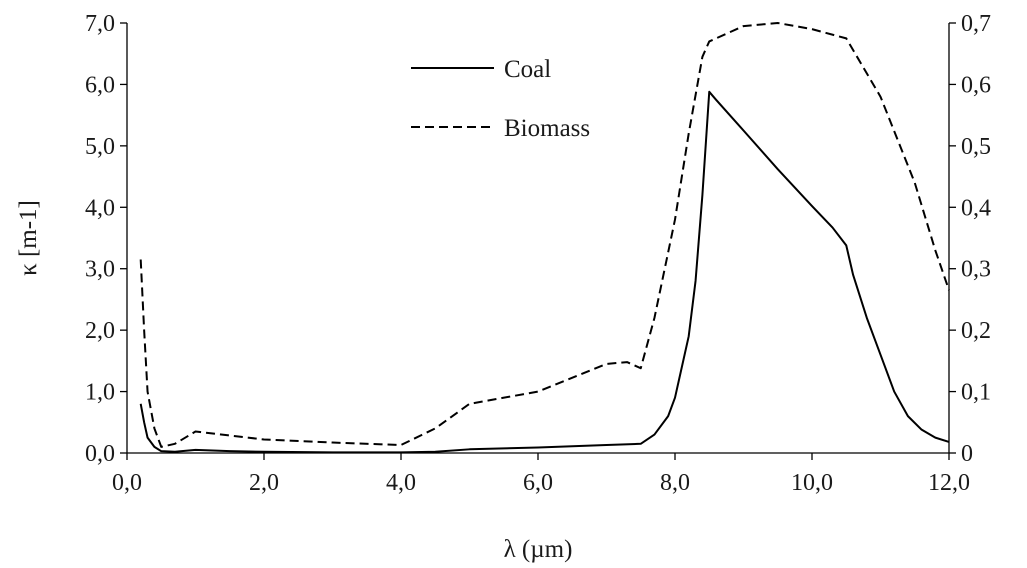 This screenshot has width=1027, height=568. I want to click on x-axis-title: λ (µm), so click(538, 549).